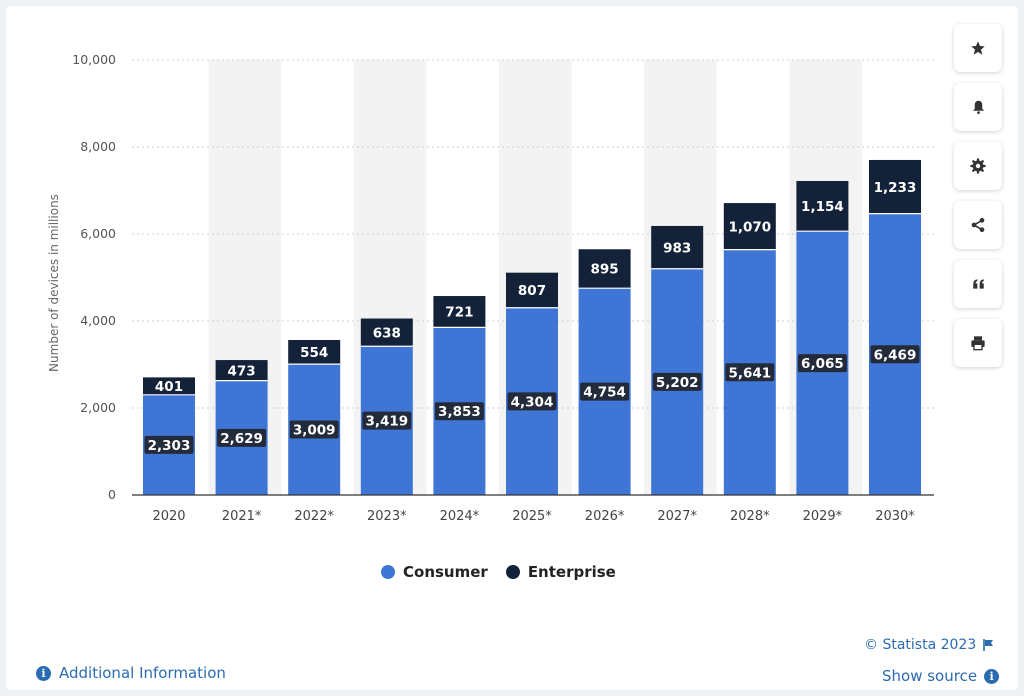 The height and width of the screenshot is (696, 1024). Describe the element at coordinates (498, 572) in the screenshot. I see `legend: Consumer Enterprise` at that location.